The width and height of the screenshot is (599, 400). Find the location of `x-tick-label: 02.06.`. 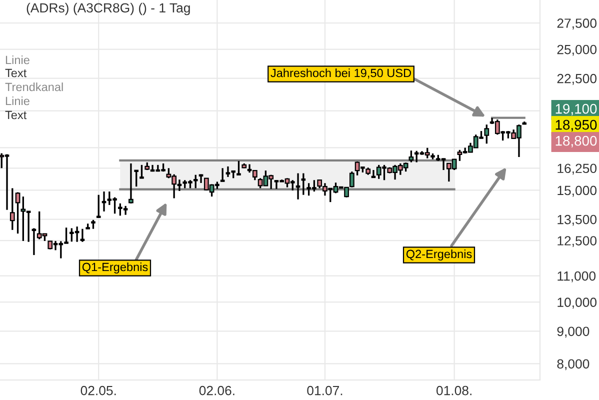

x-tick-label: 02.06. is located at coordinates (216, 391).